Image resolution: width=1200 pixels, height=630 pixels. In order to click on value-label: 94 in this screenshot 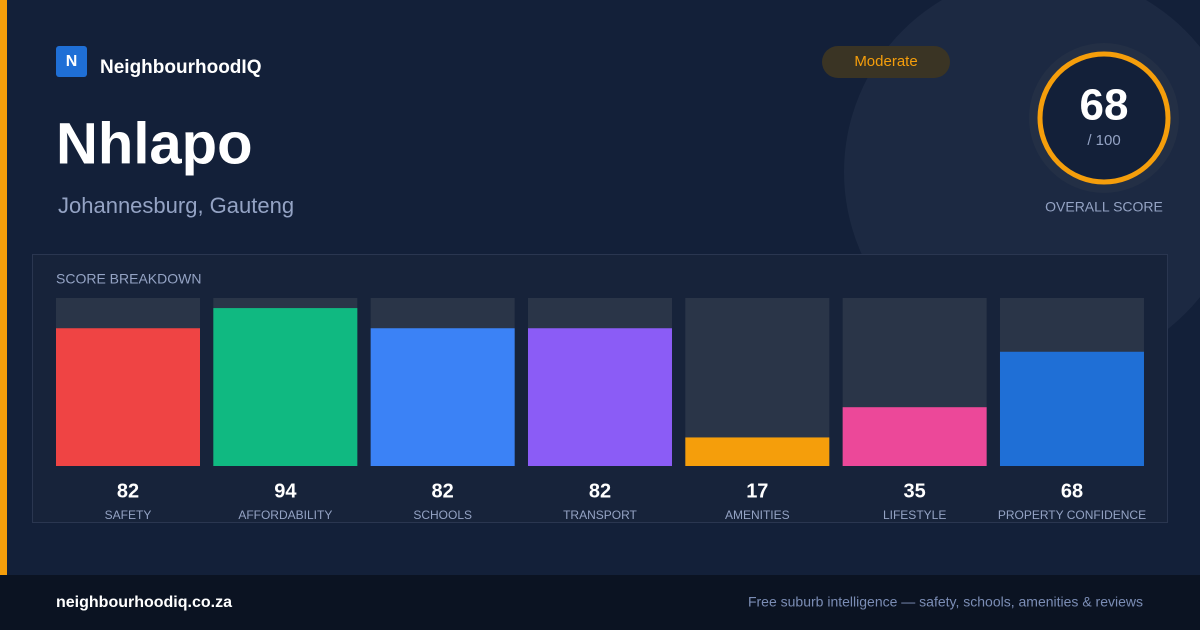, I will do `click(285, 491)`.